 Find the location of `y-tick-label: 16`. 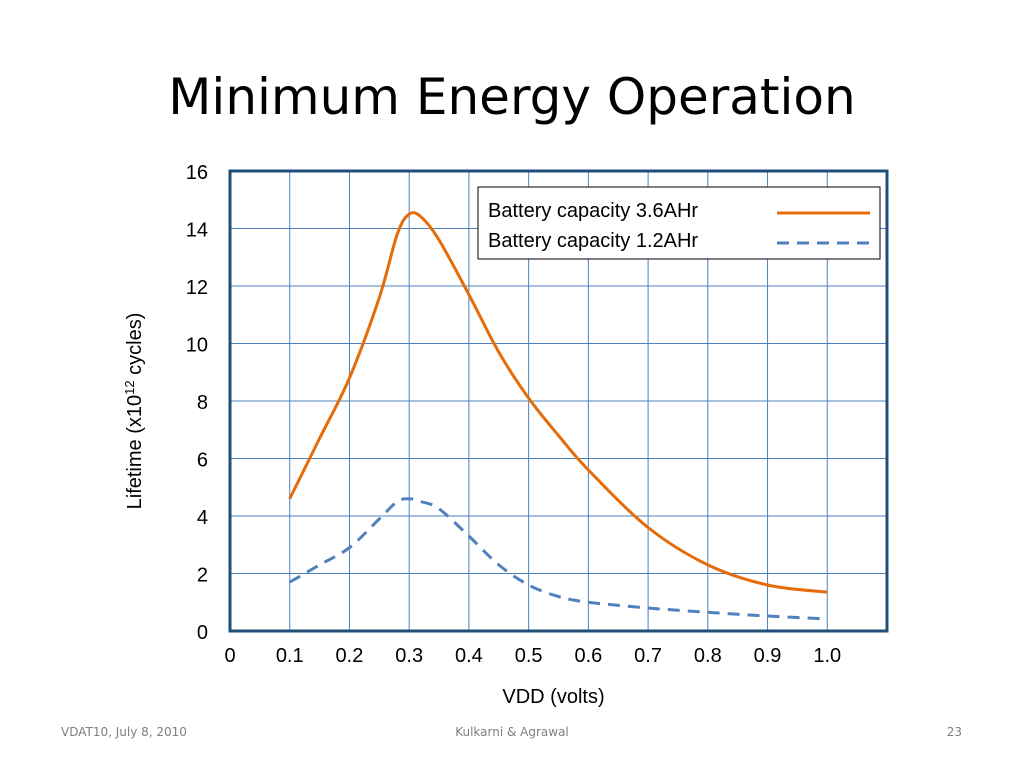

y-tick-label: 16 is located at coordinates (197, 173).